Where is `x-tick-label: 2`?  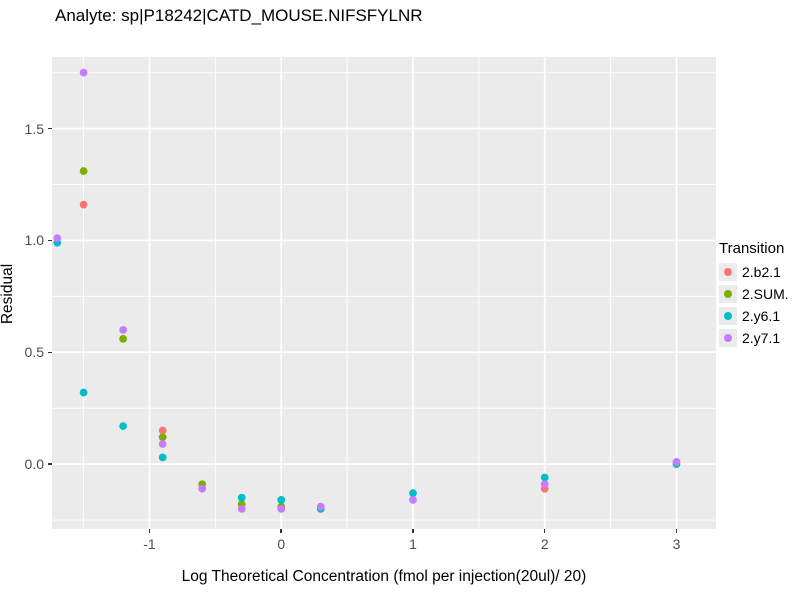 x-tick-label: 2 is located at coordinates (544, 544).